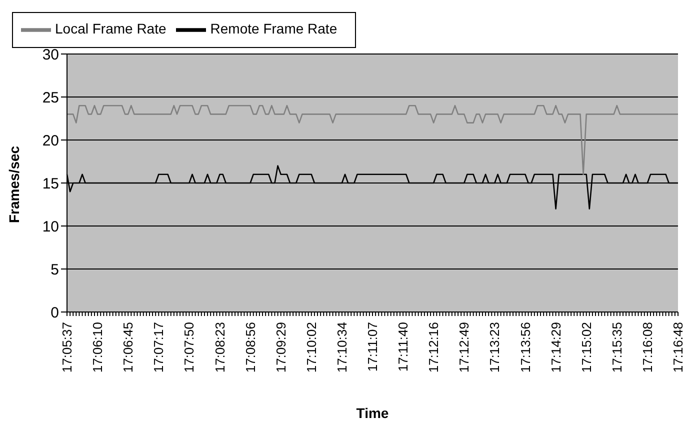 The width and height of the screenshot is (686, 430). I want to click on x-tick-label: 17:12:16, so click(434, 347).